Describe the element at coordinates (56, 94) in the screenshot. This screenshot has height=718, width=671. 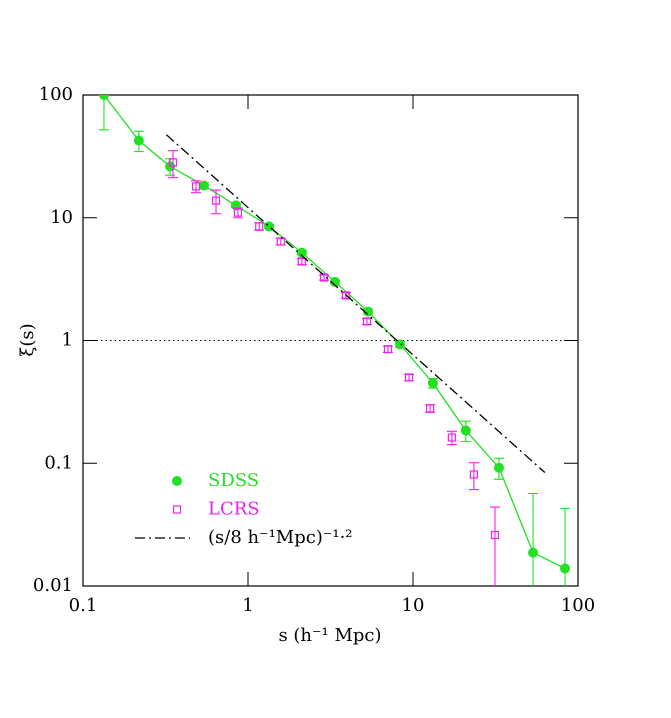
I see `y-tick-label: 100` at that location.